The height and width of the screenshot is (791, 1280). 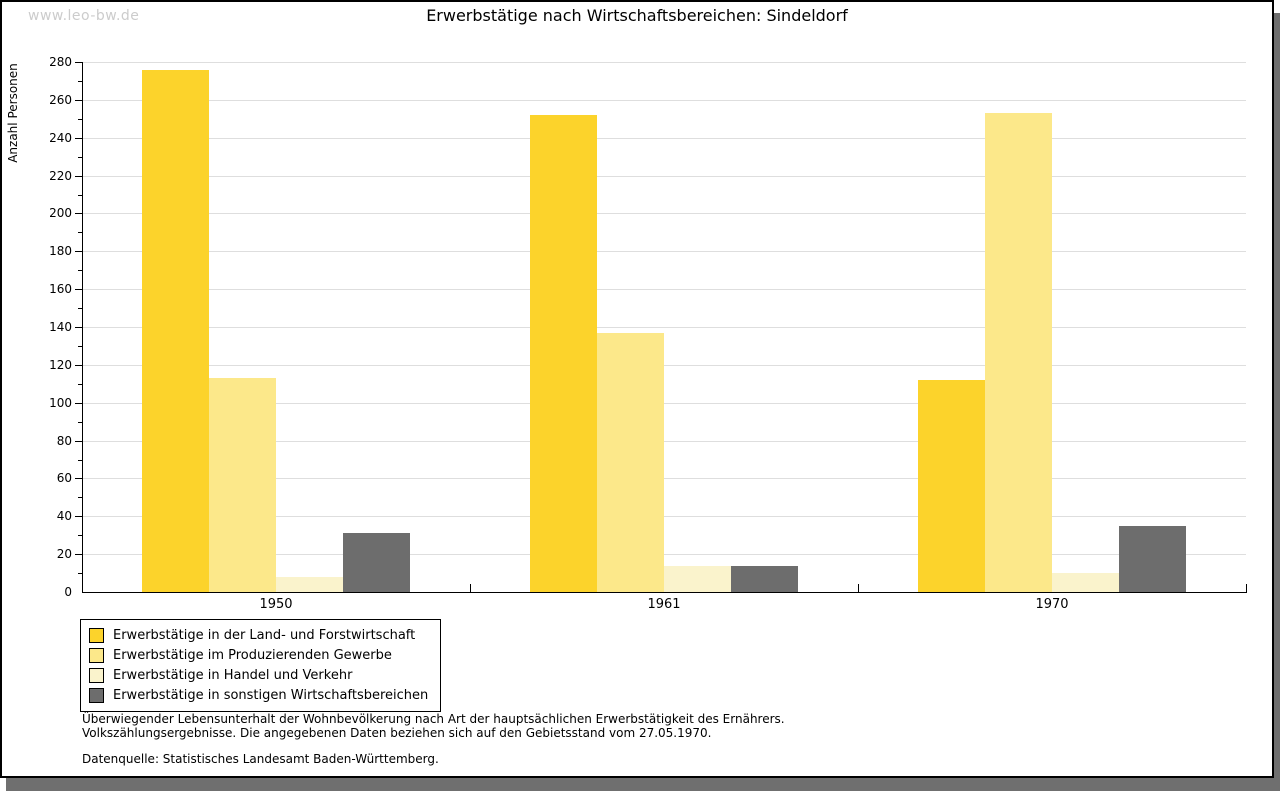 I want to click on y-axis-tick-label: 180, so click(x=60, y=251).